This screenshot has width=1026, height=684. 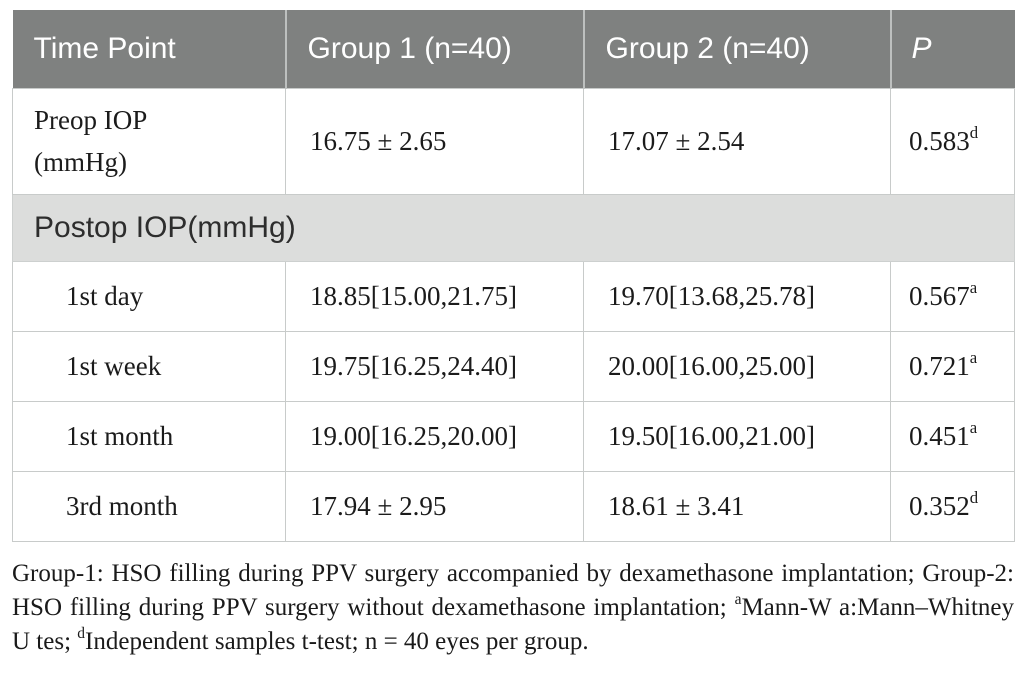 What do you see at coordinates (149, 436) in the screenshot?
I see `row-label: 1st month` at bounding box center [149, 436].